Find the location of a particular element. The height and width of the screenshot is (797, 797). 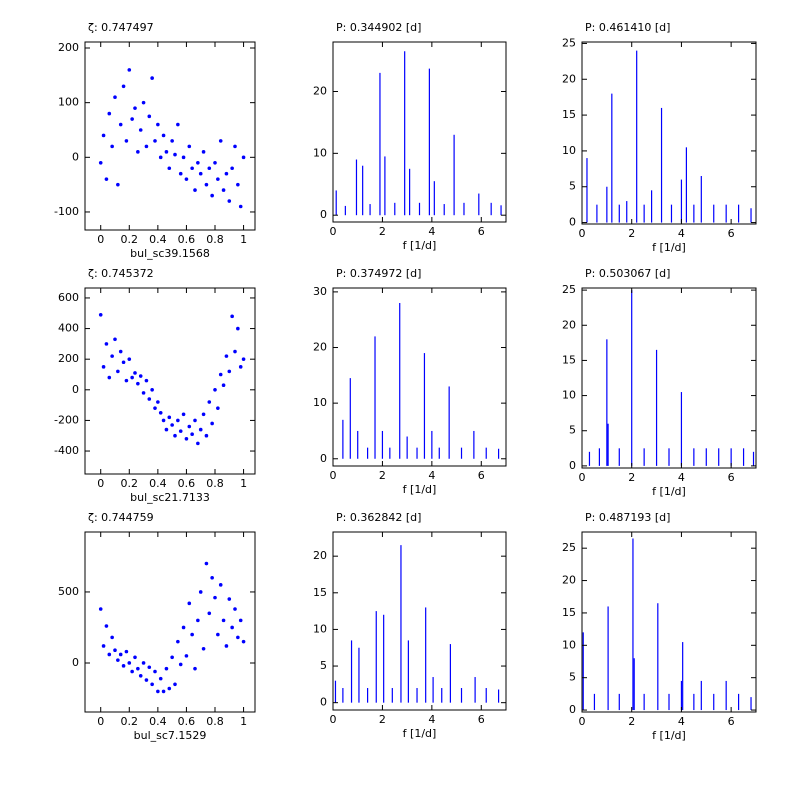

x-tick-label: 0 is located at coordinates (582, 721).